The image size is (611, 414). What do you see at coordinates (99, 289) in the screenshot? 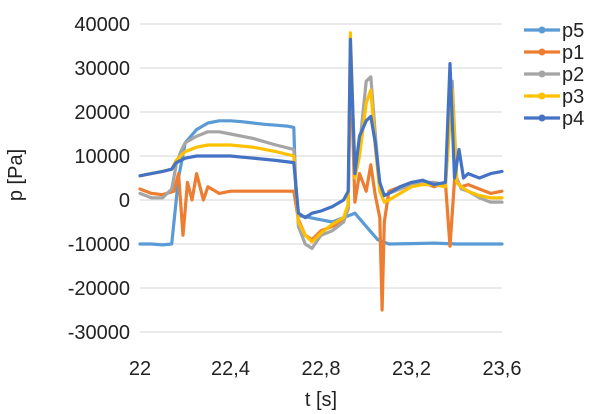
I see `y-tick-label: -20000` at bounding box center [99, 289].